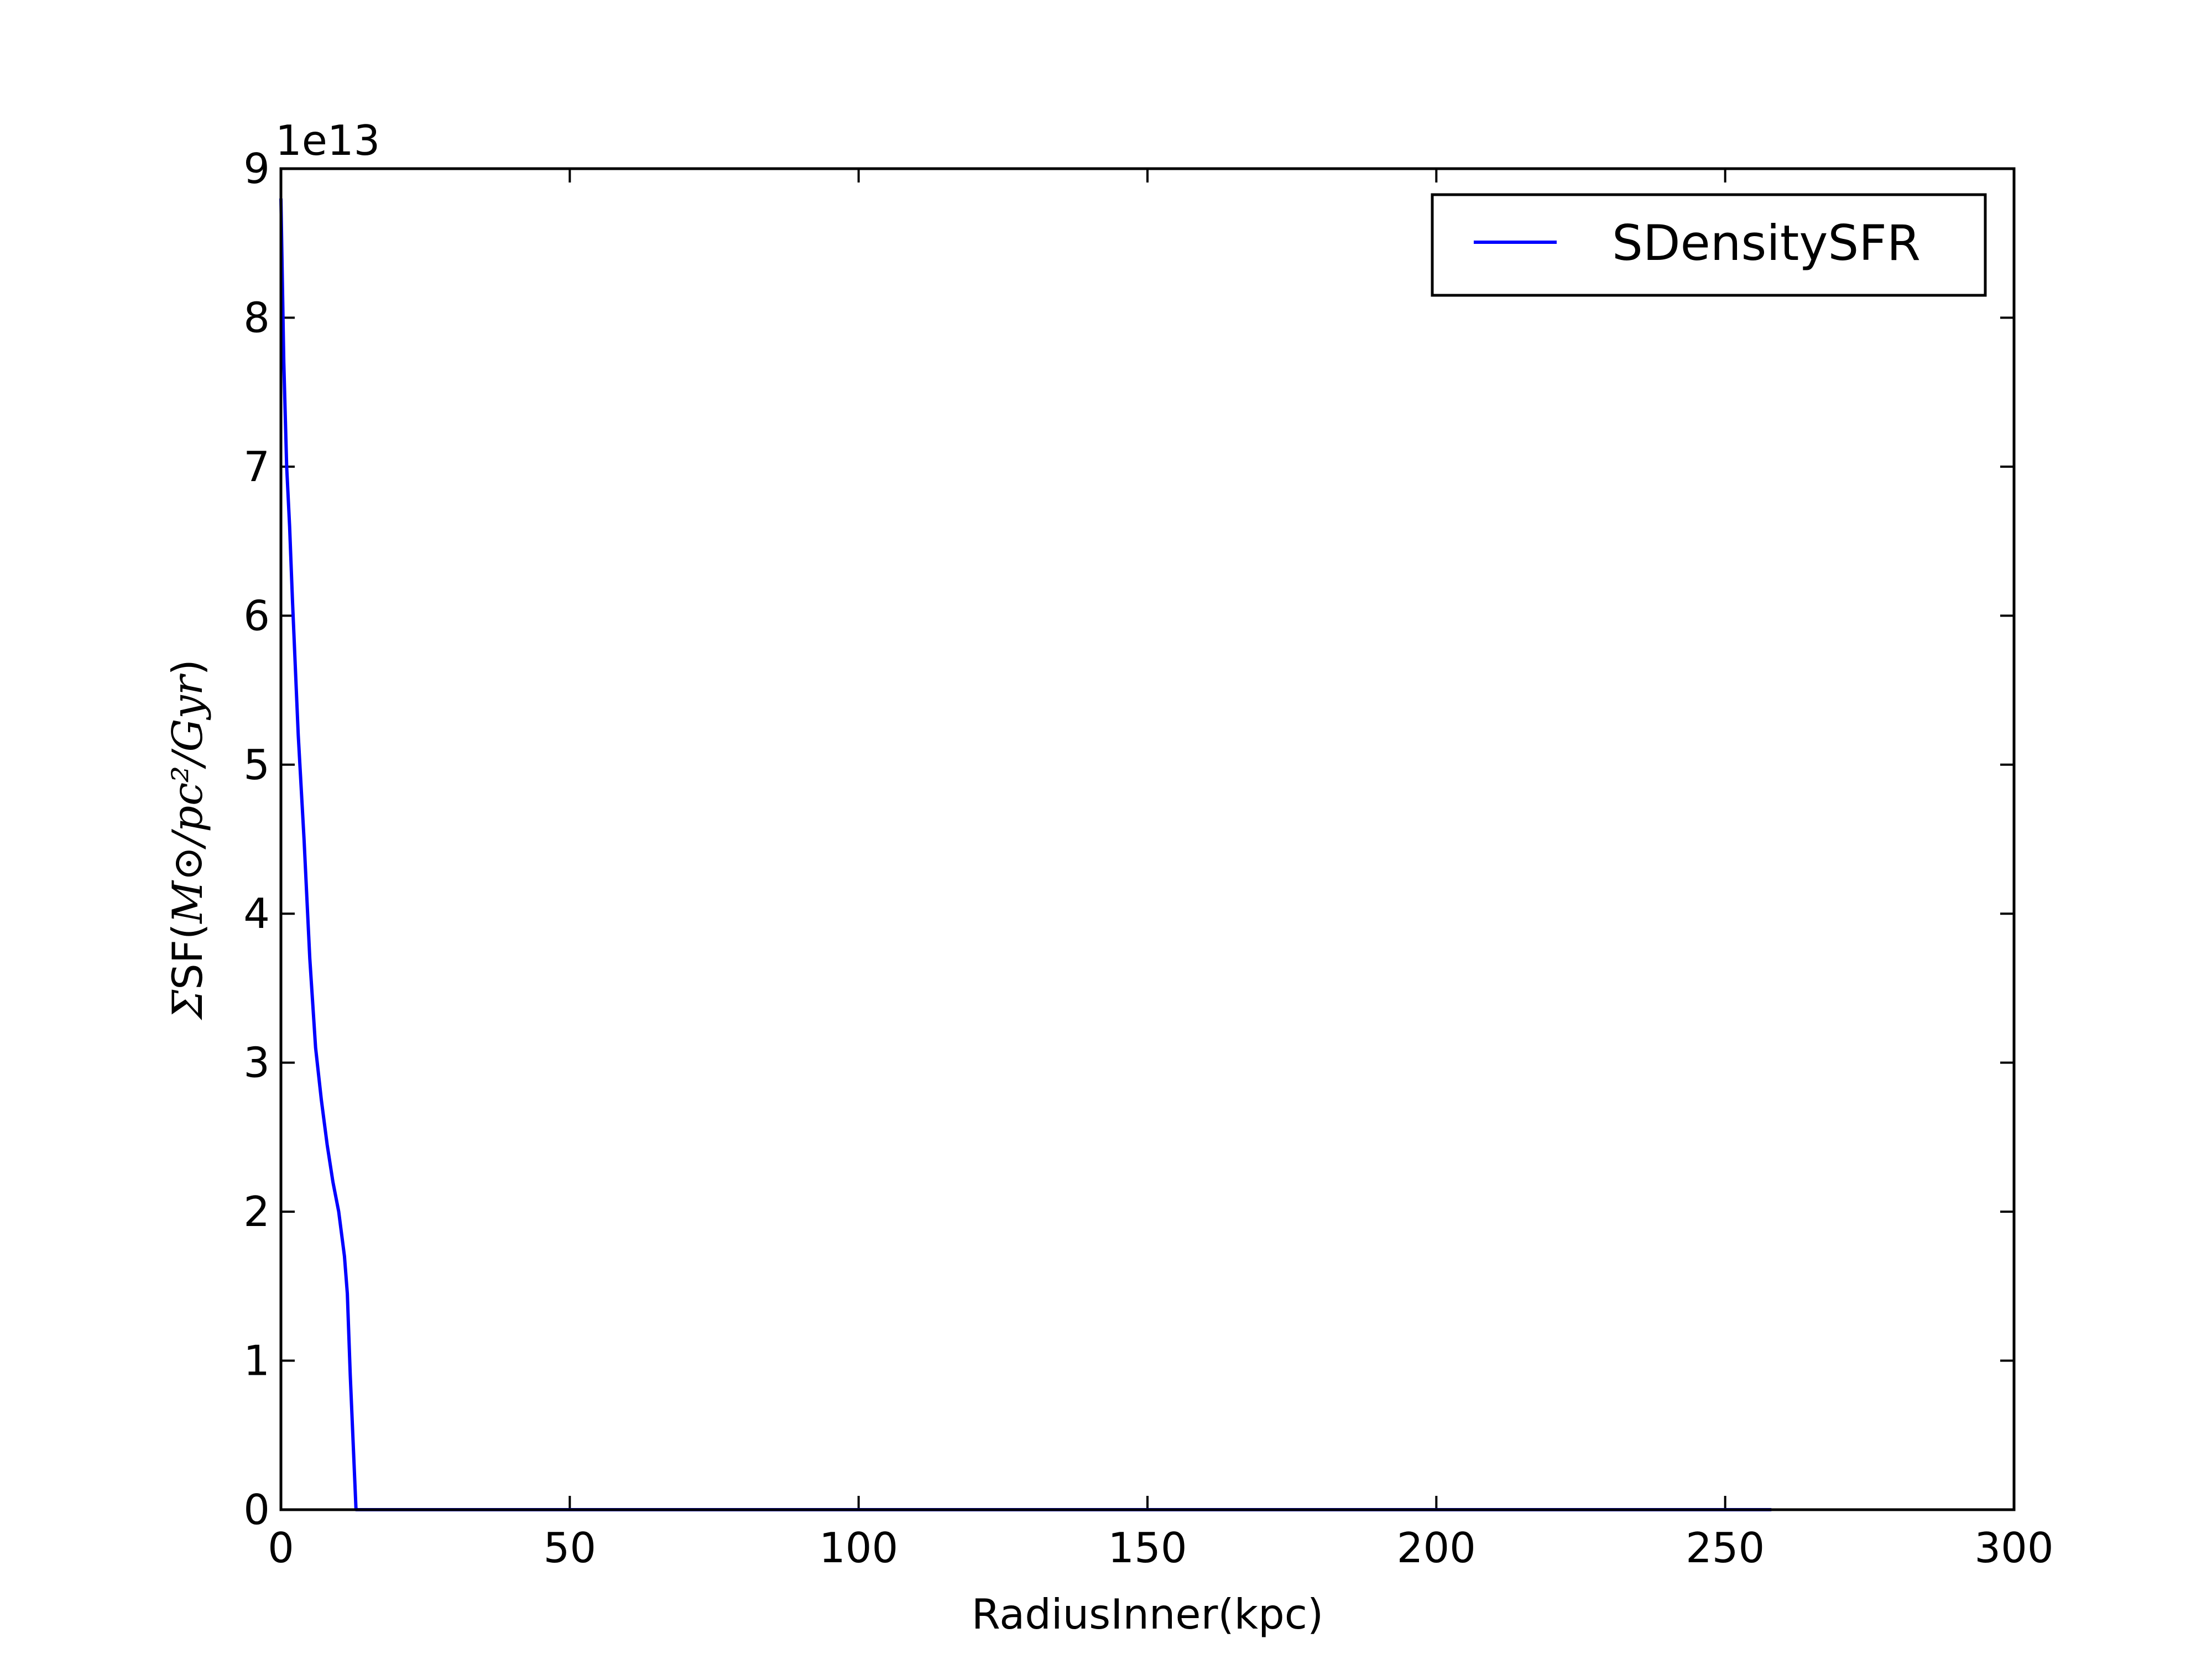  What do you see at coordinates (188, 1005) in the screenshot?
I see `y-axis-label-prefix: Σ` at bounding box center [188, 1005].